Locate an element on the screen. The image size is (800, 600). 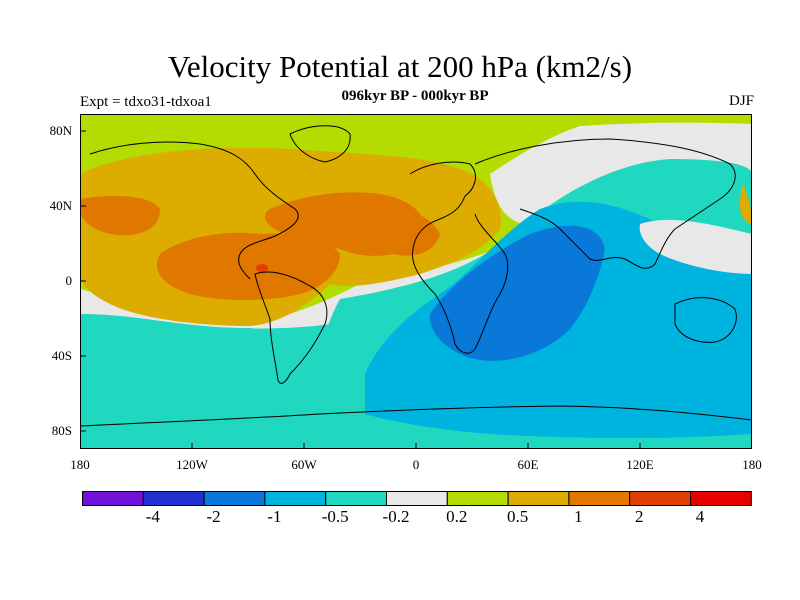
lat-tick-0: 0 is located at coordinates (69, 280).